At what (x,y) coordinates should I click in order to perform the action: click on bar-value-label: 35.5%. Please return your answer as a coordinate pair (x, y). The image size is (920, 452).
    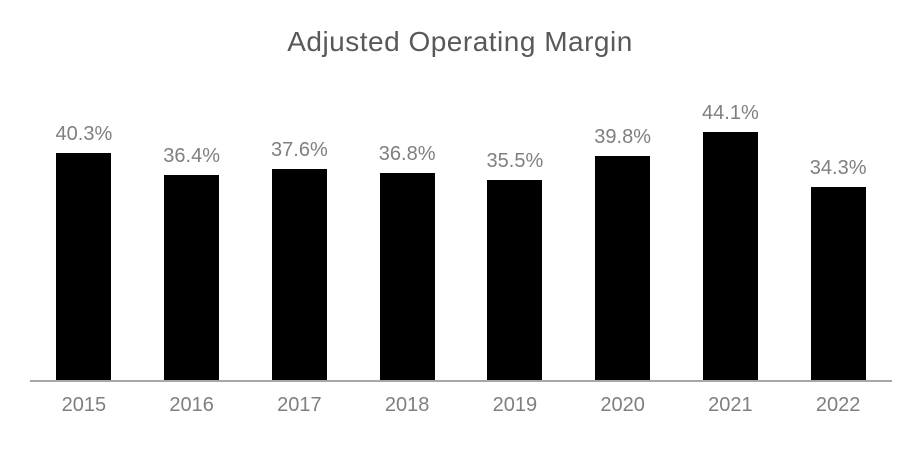
    Looking at the image, I should click on (515, 161).